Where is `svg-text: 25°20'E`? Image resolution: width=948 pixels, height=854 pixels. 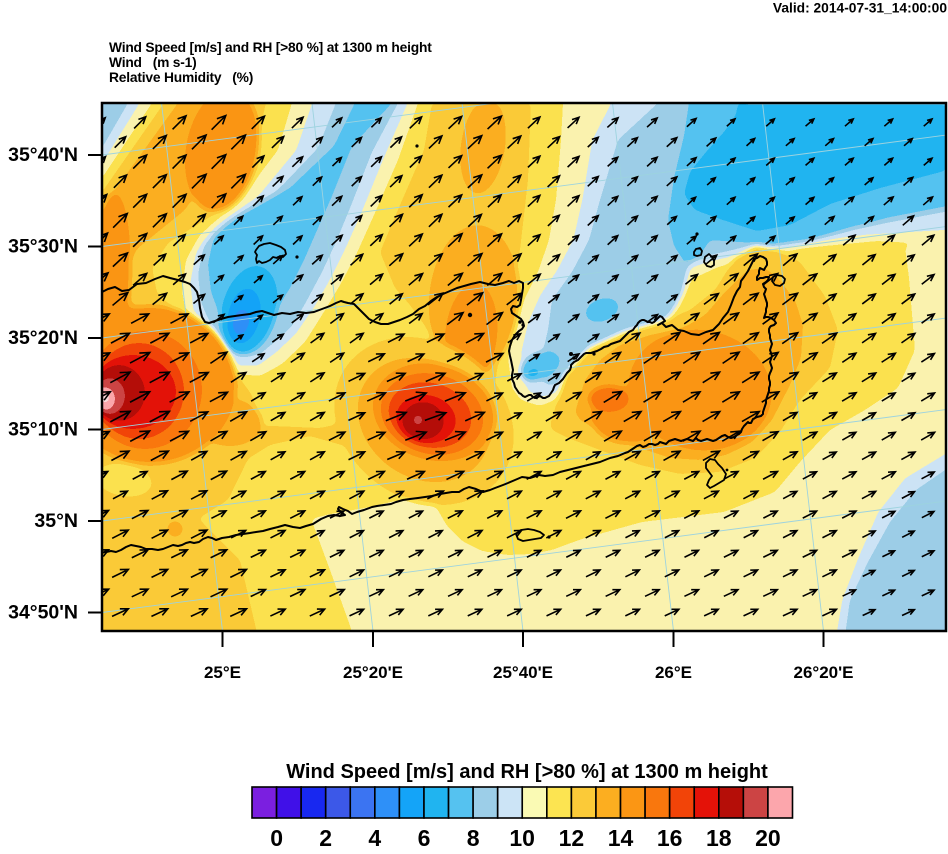
svg-text: 25°20'E is located at coordinates (373, 672).